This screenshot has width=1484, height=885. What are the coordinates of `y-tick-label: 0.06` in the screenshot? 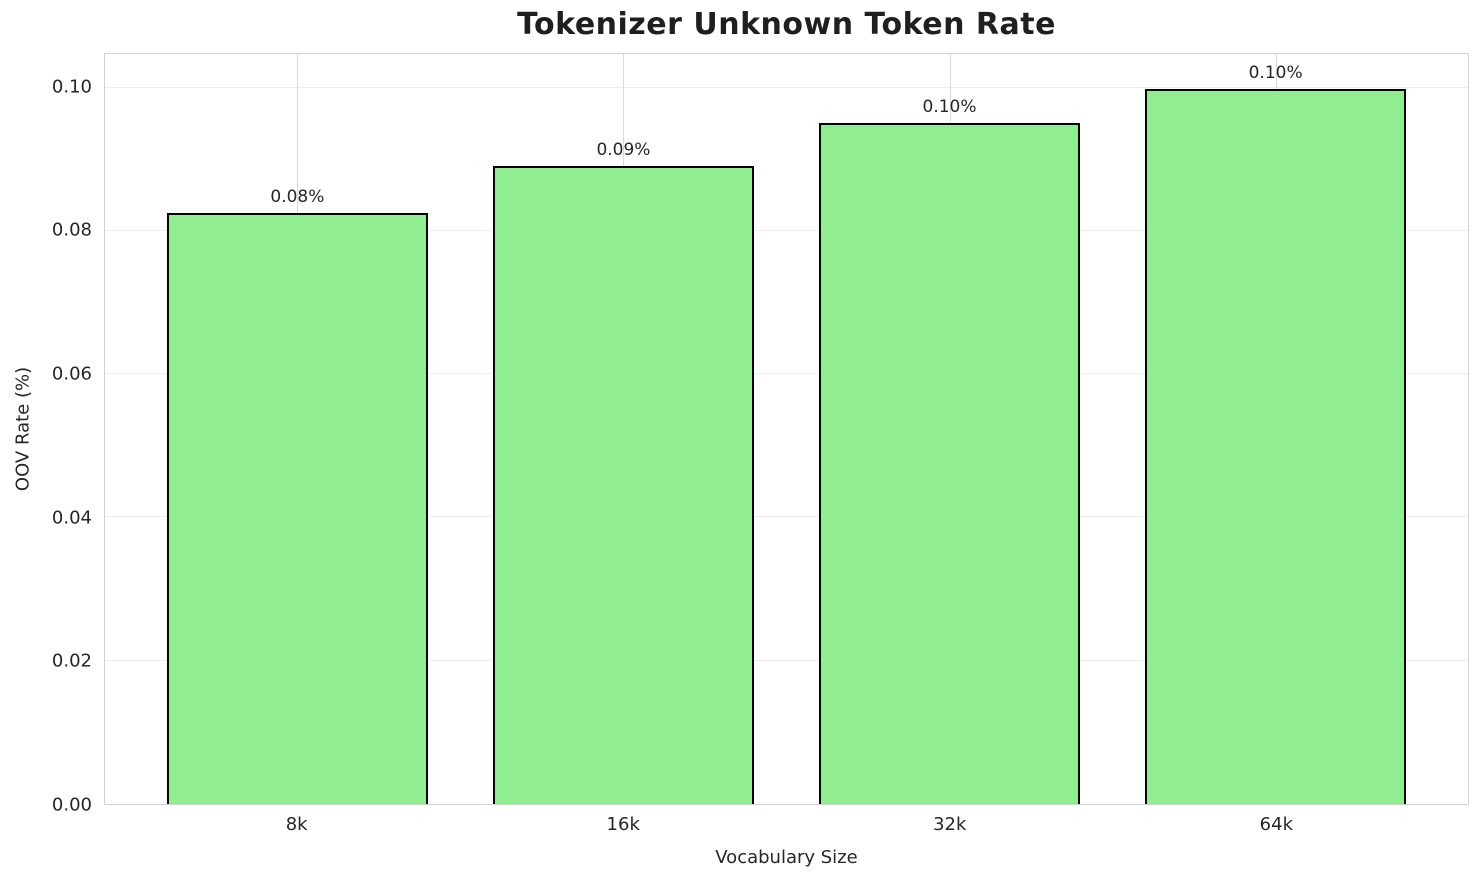 It's located at (71, 374).